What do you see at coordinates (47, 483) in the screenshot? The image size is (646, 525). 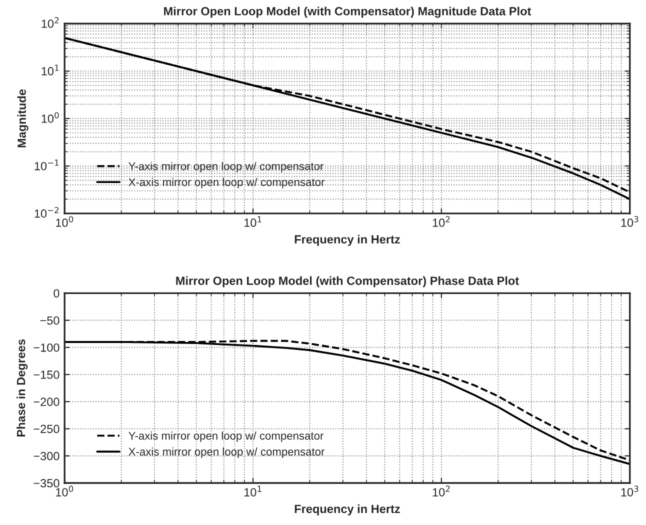 I see `y-tick-label: −350` at bounding box center [47, 483].